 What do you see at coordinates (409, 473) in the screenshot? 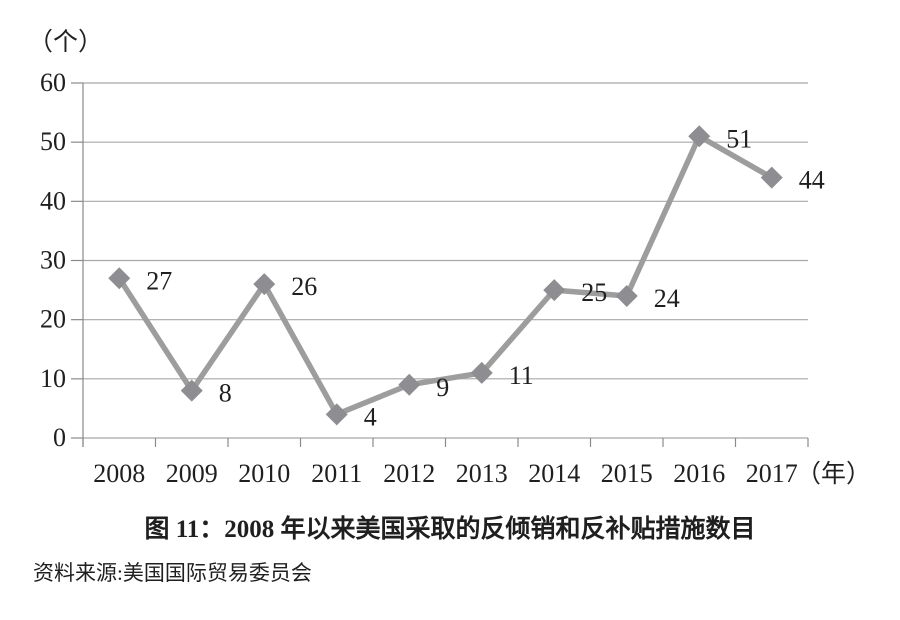
I see `x-axis-tick-label: 2012` at bounding box center [409, 473].